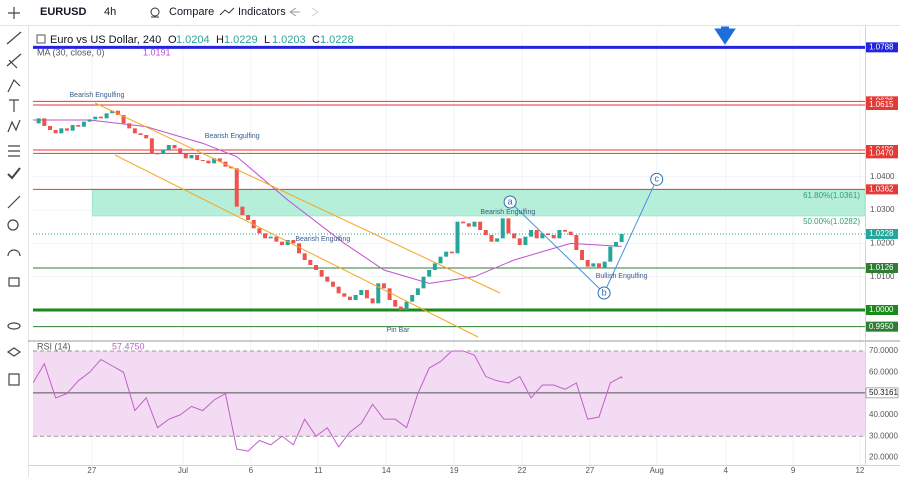 The image size is (900, 482). Describe the element at coordinates (315, 12) in the screenshot. I see `redo-button` at that location.